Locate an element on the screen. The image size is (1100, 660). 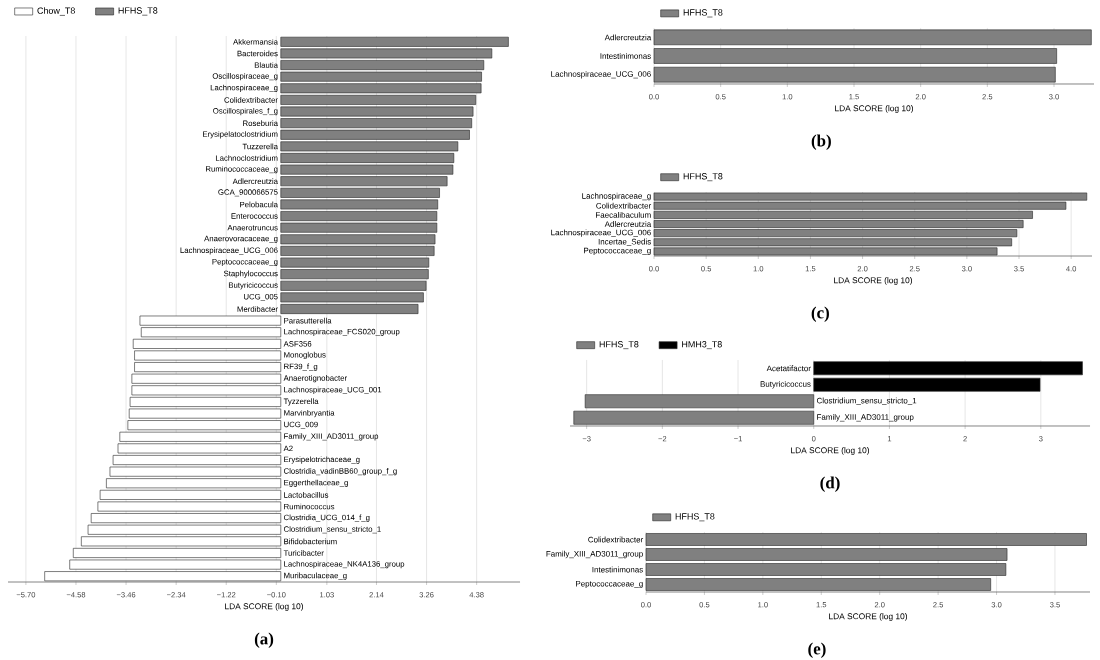
text: (e) is located at coordinates (817, 650).